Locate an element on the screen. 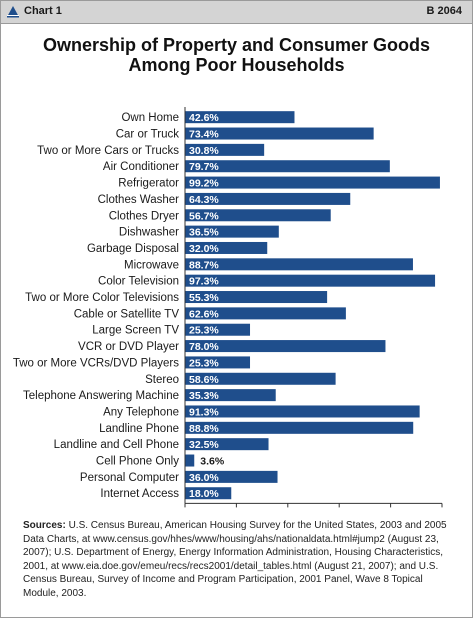  data-label: 32.0% is located at coordinates (204, 249).